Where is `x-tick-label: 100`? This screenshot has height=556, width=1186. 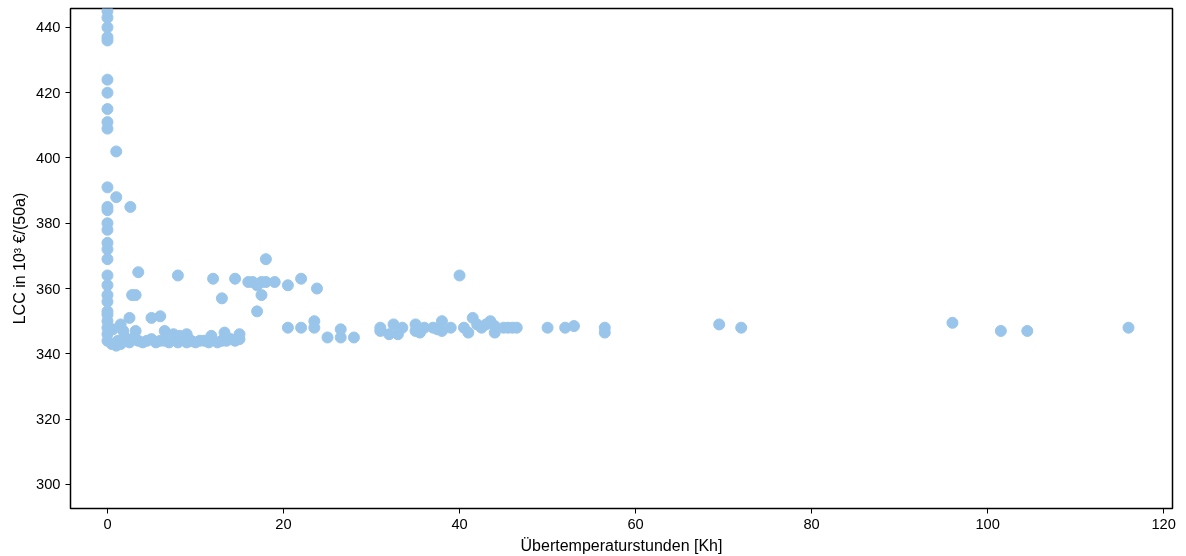
x-tick-label: 100 is located at coordinates (987, 523).